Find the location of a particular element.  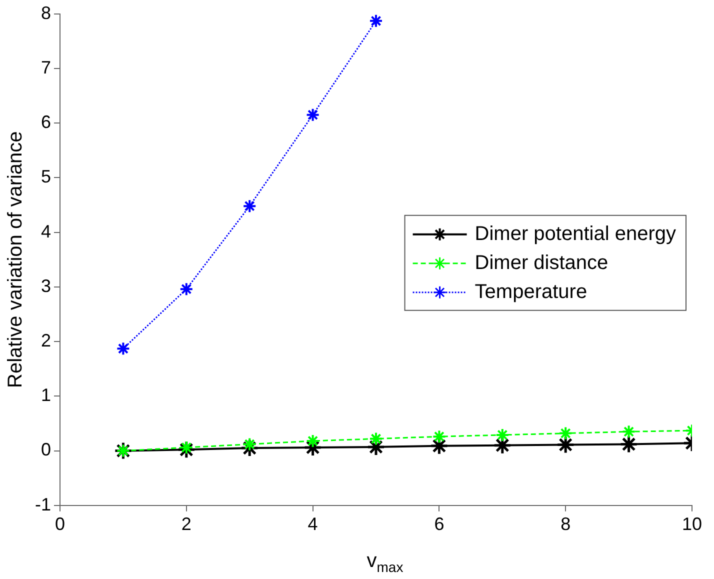

x-axis-title: v$_{max}$ is located at coordinates (385, 562).